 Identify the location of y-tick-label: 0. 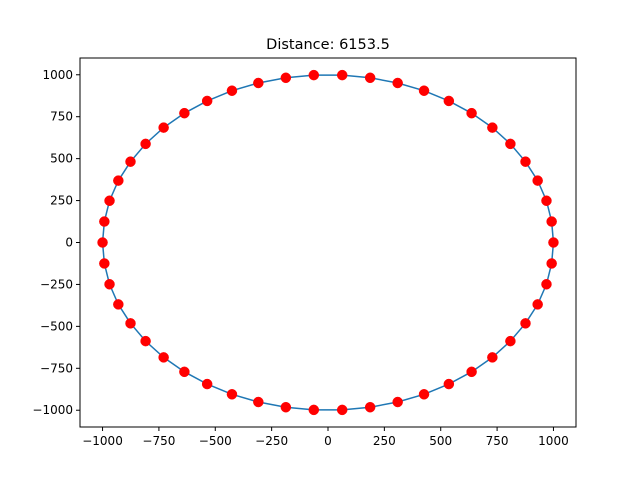
(69, 243).